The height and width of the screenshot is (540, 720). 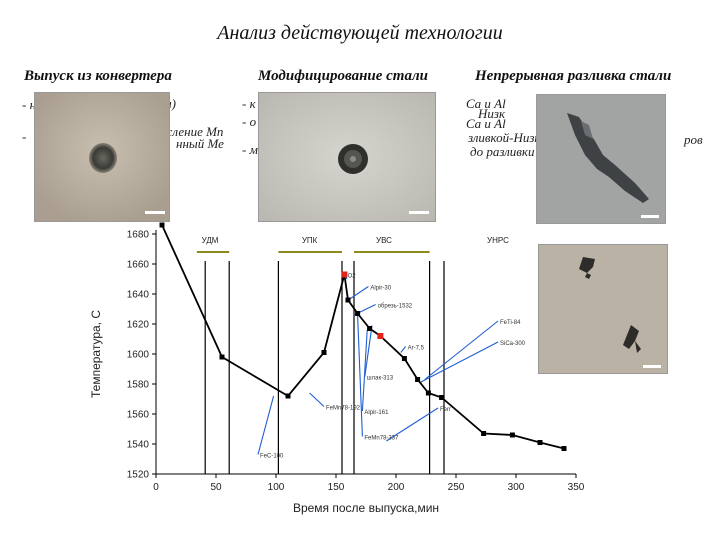 I want to click on y-tick-label: 1640, so click(x=138, y=295).